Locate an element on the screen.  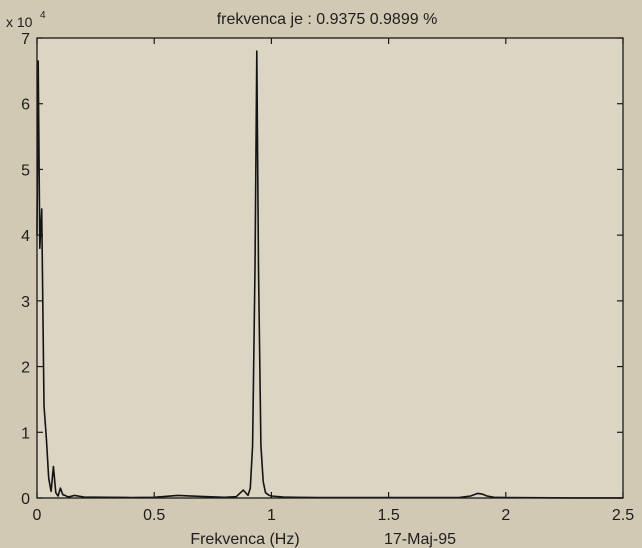
y-tick-label: 7 is located at coordinates (25, 39).